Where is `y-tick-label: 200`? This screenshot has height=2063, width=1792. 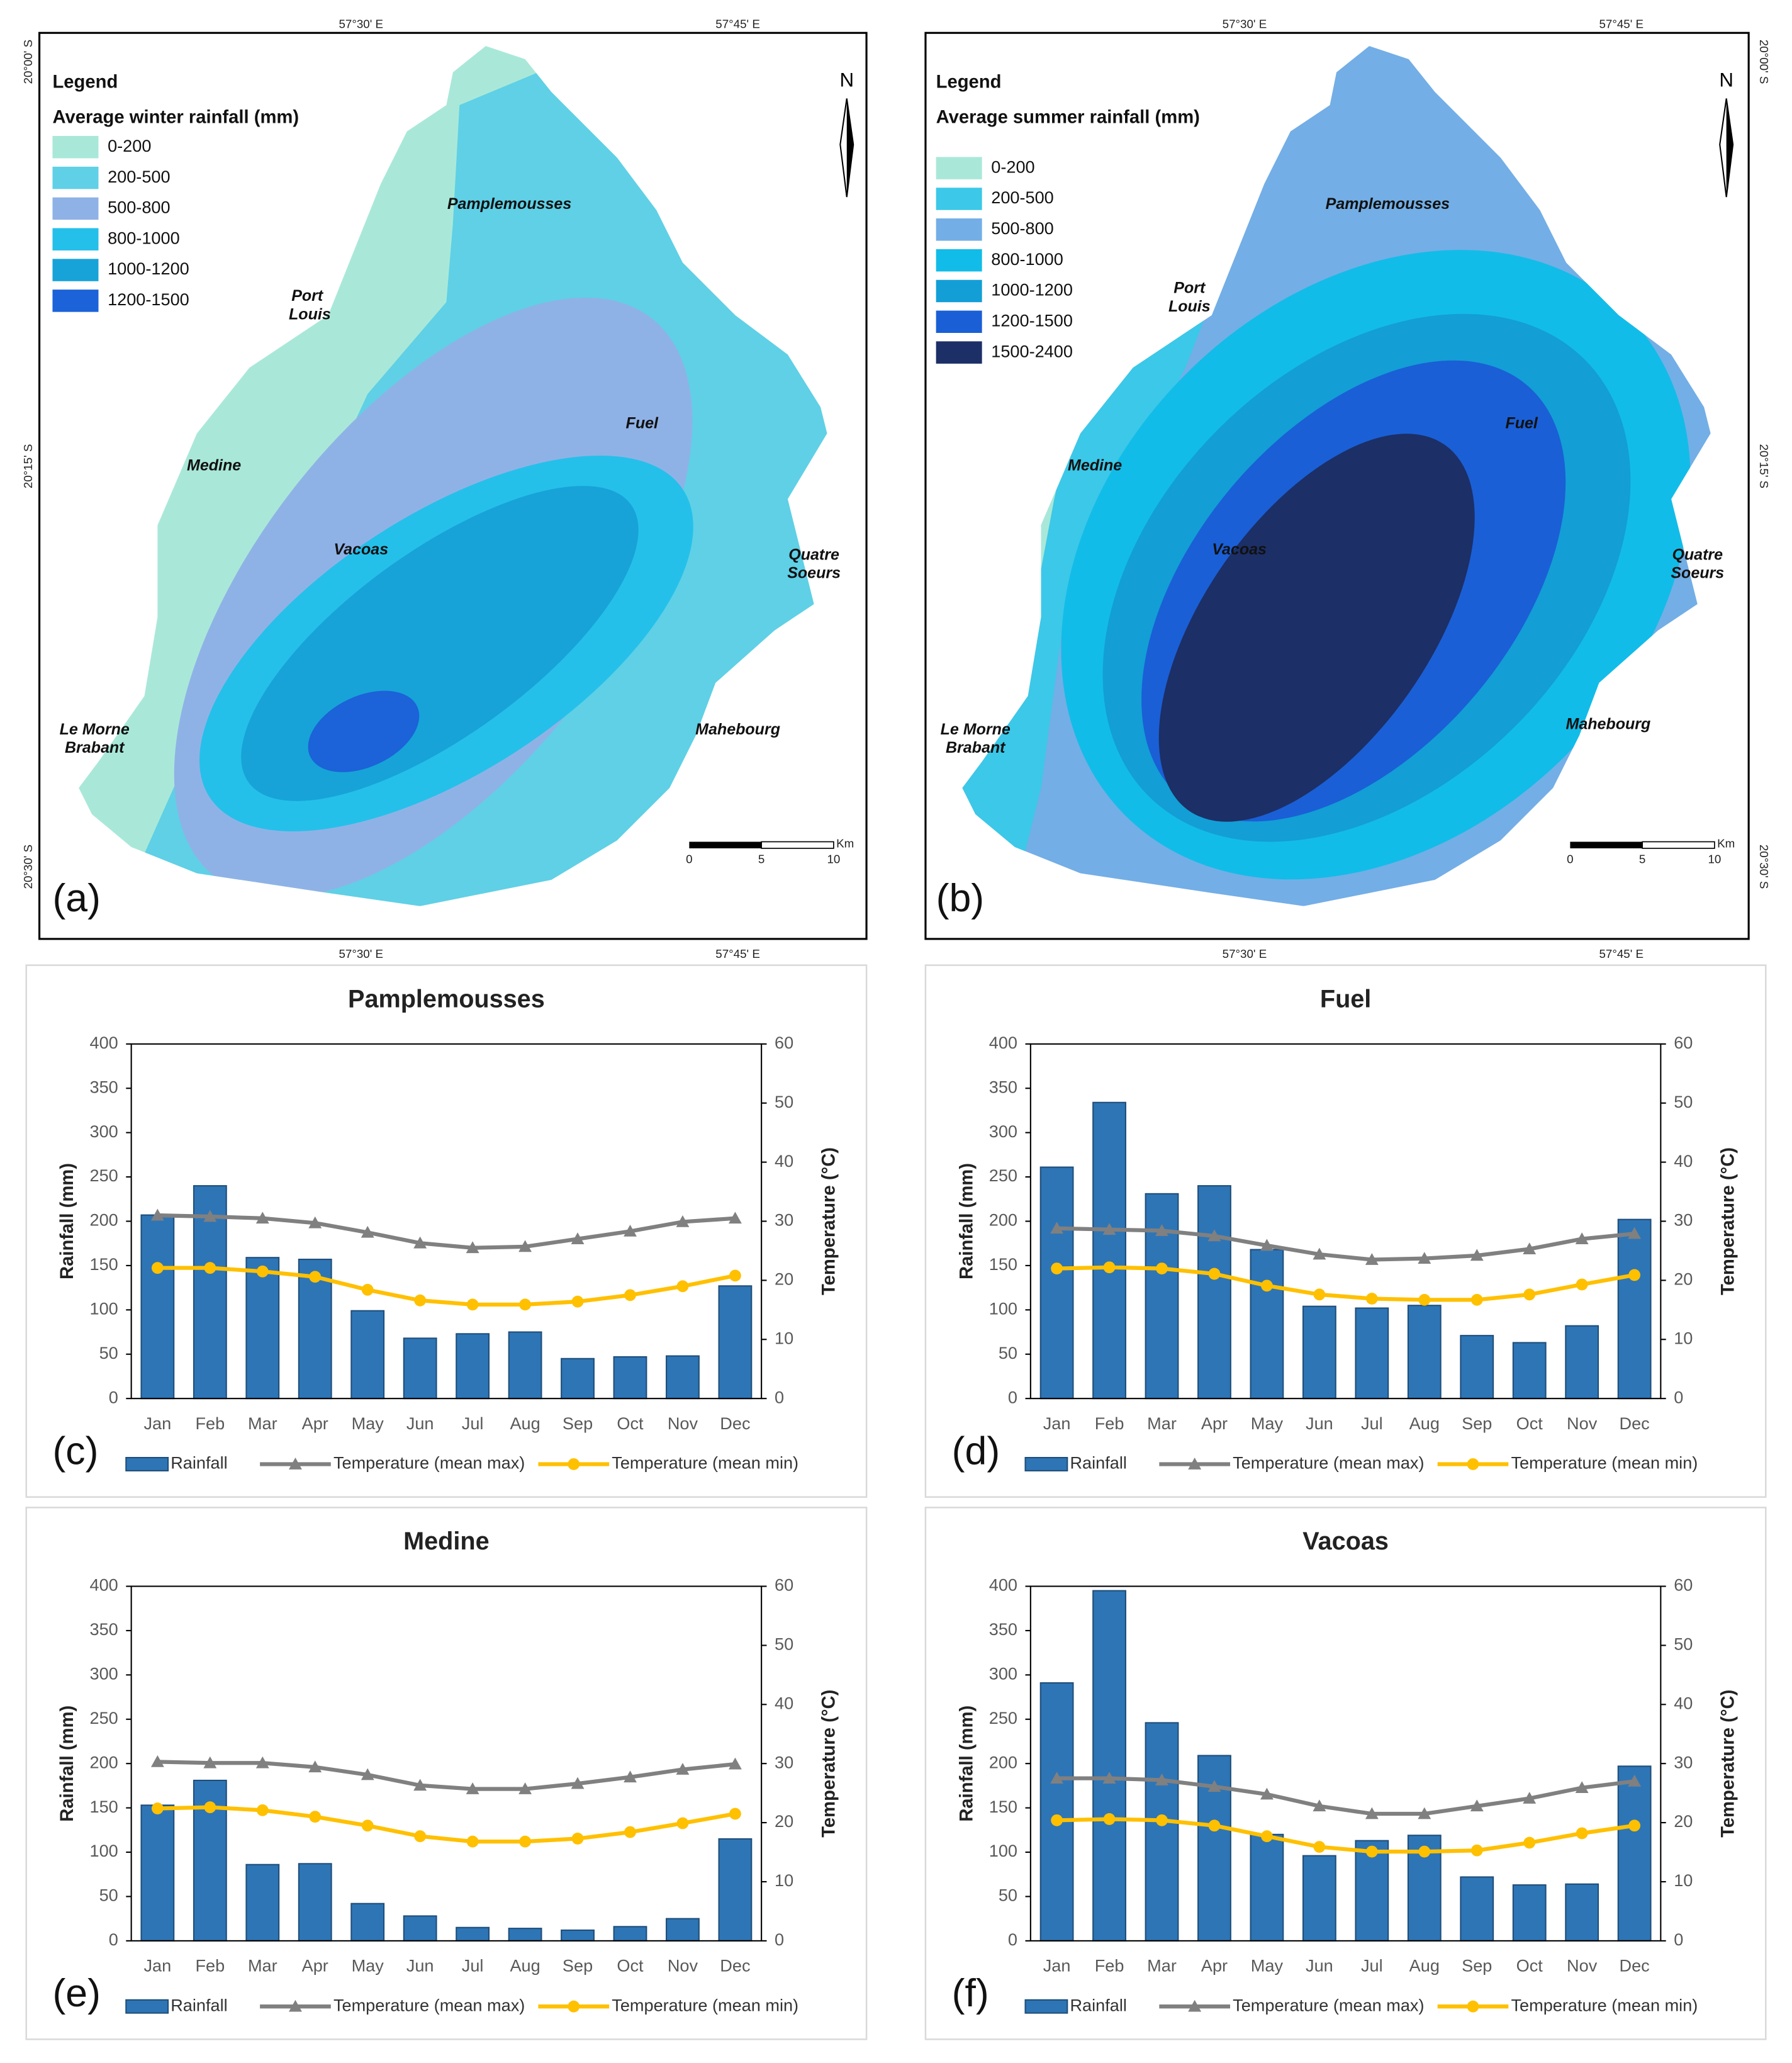
y-tick-label: 200 is located at coordinates (104, 1220).